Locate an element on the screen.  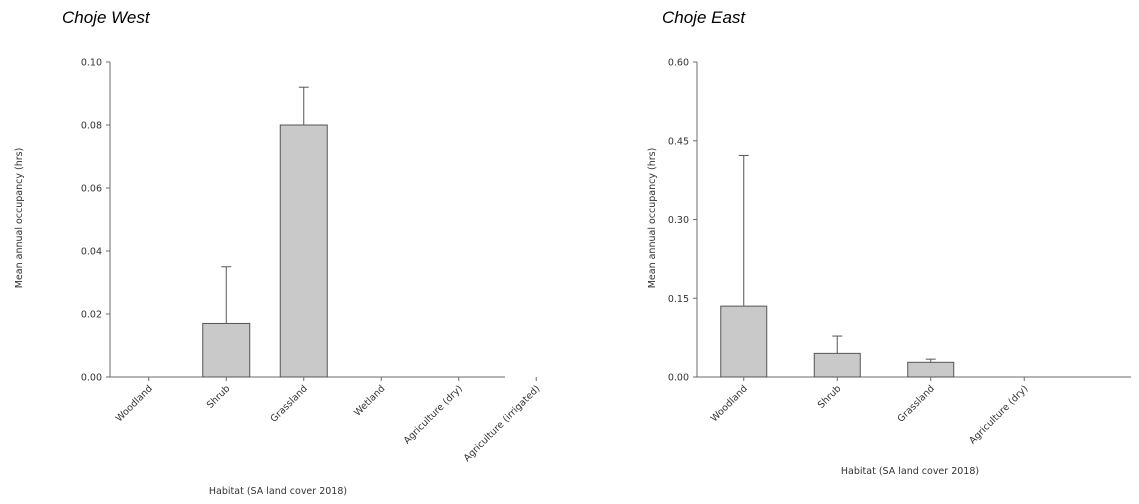
chart-title: Choje East is located at coordinates (704, 17).